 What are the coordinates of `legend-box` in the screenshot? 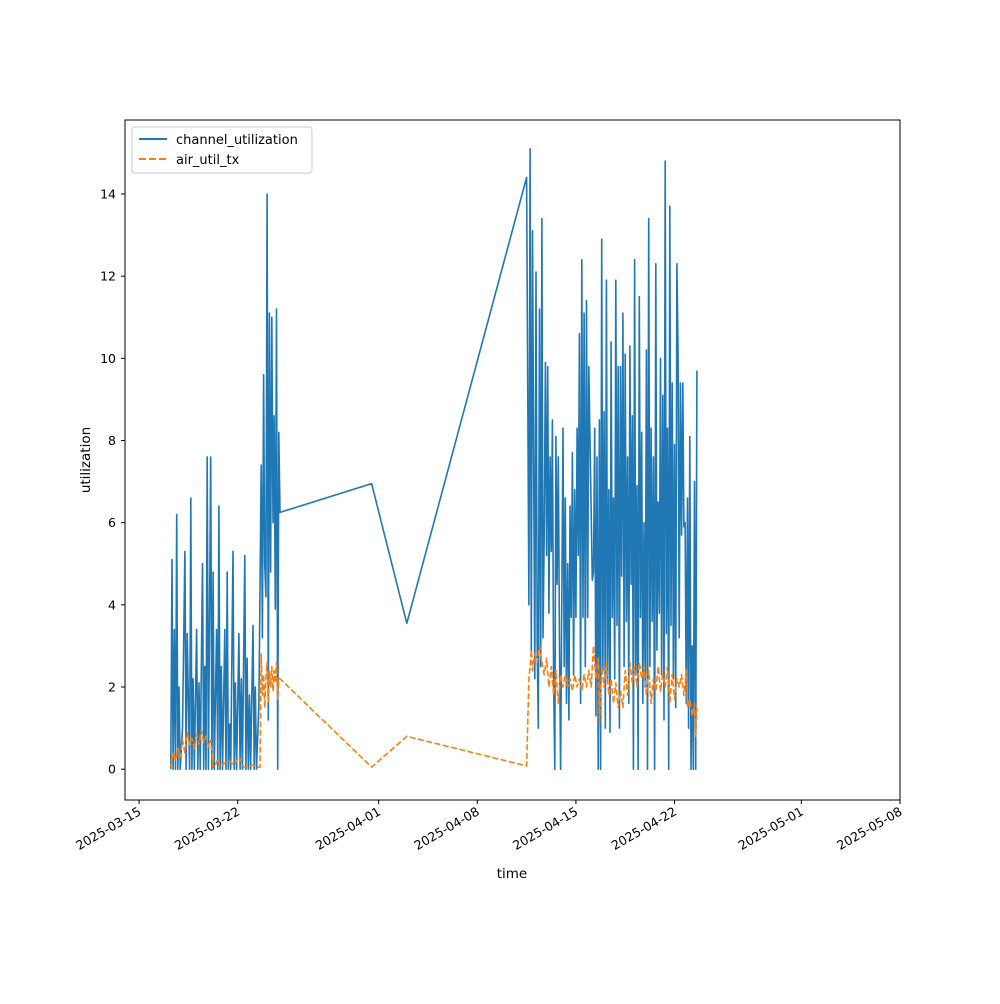 It's located at (222, 150).